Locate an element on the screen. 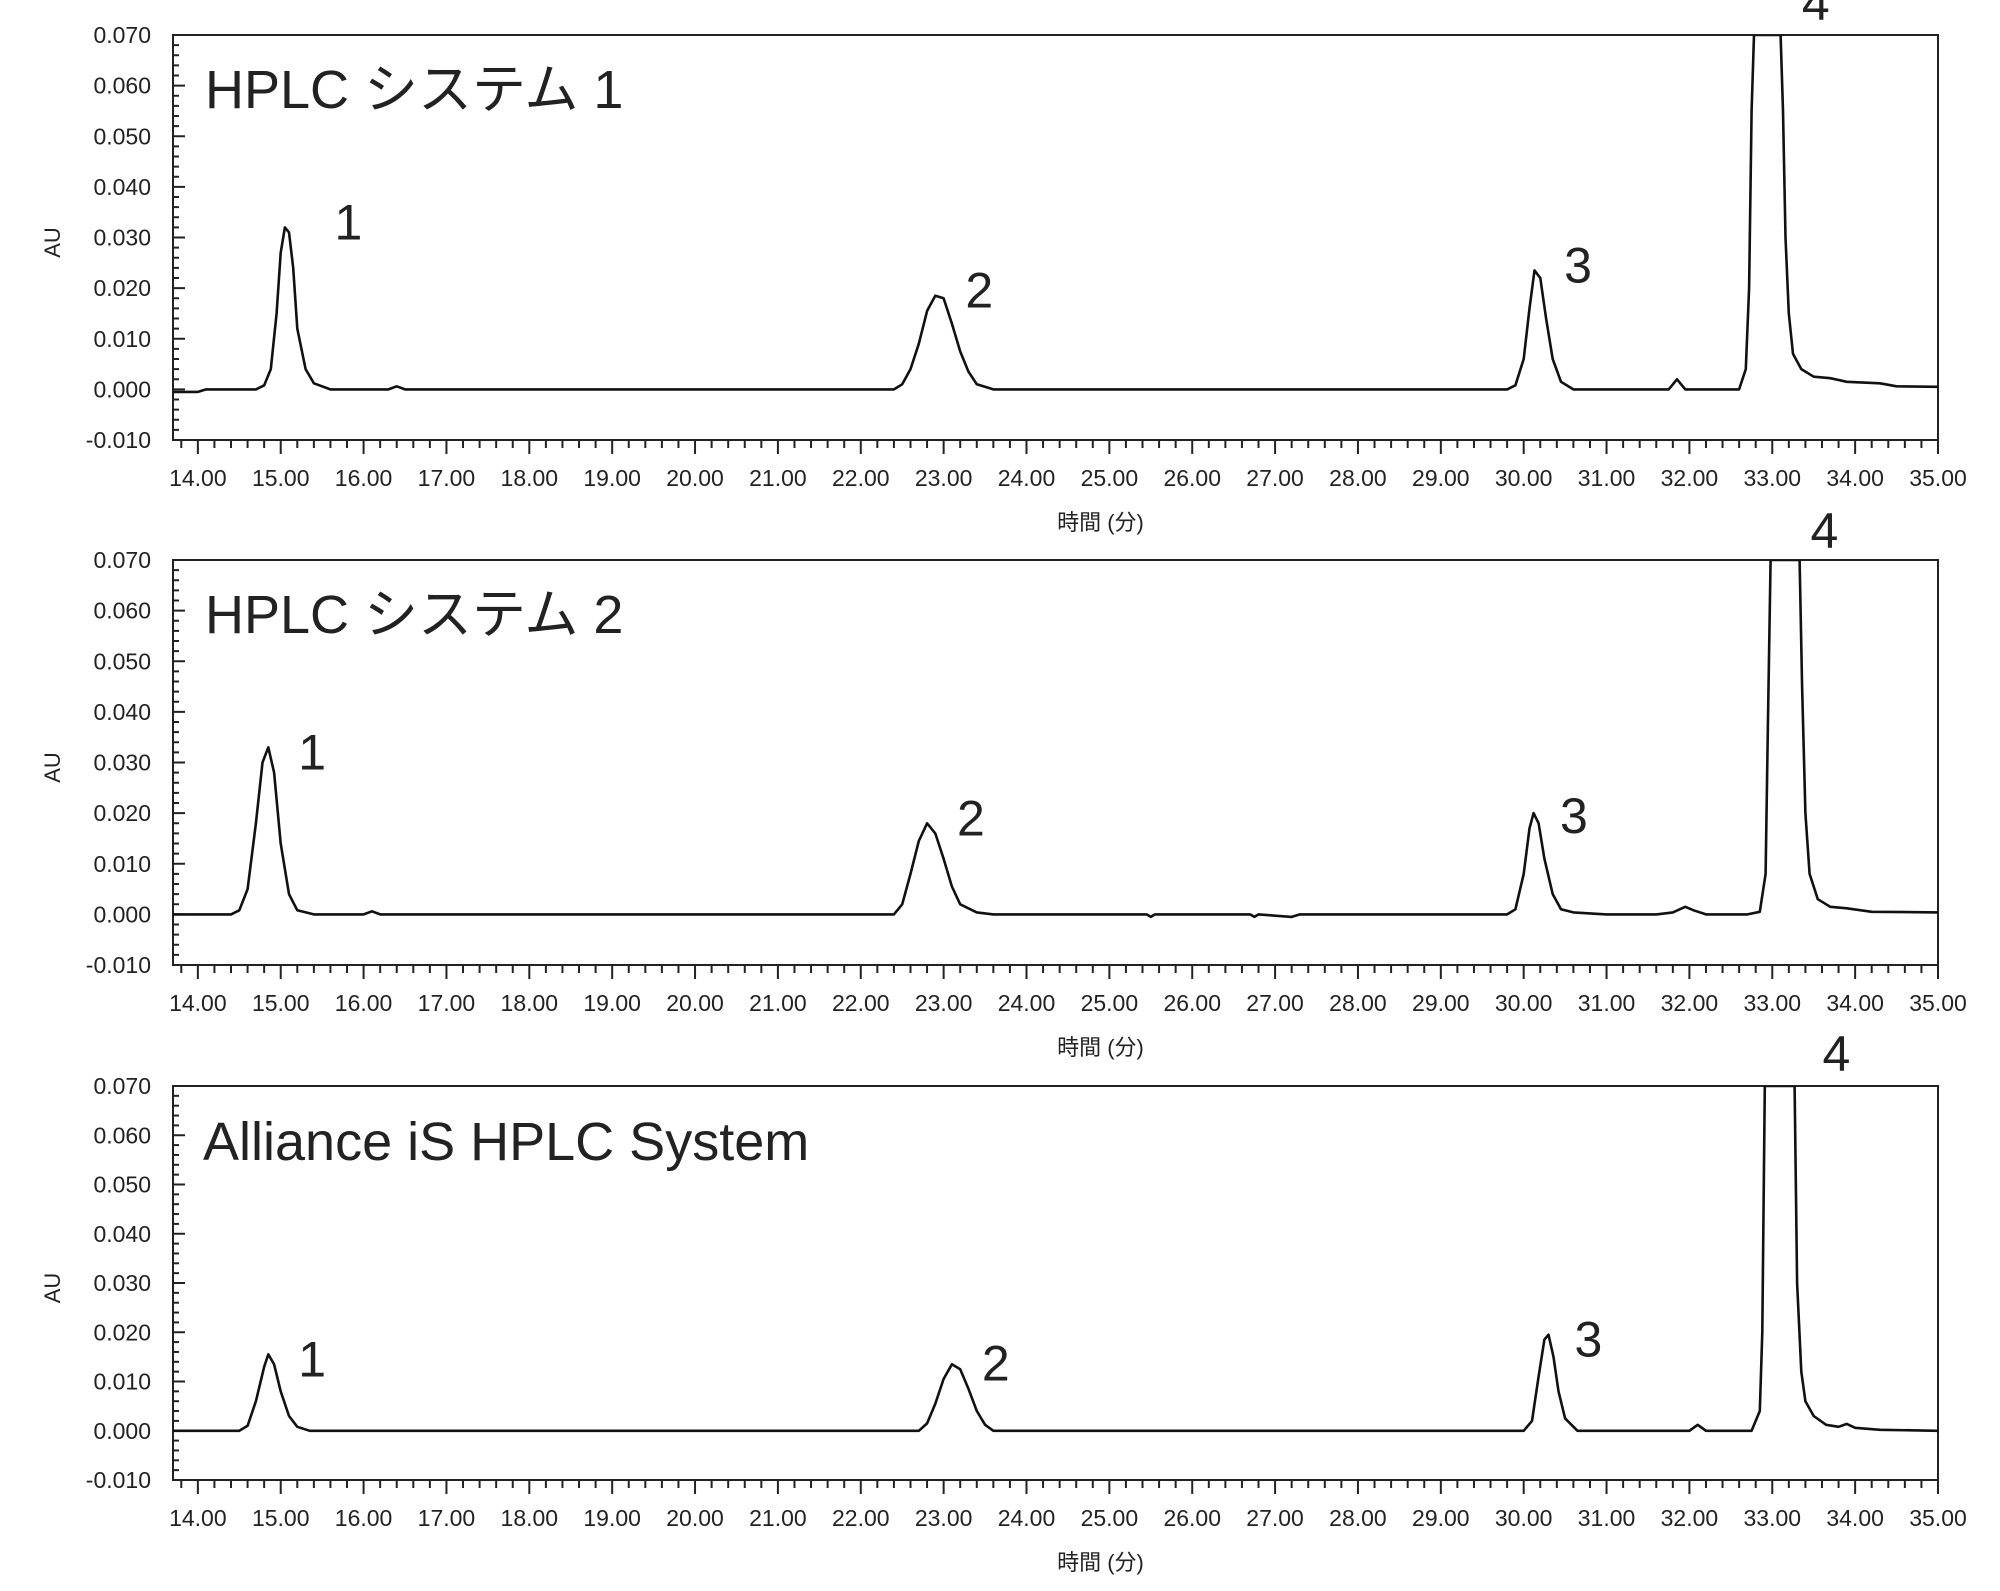 The height and width of the screenshot is (1591, 2000). y-axis-title: AU is located at coordinates (52, 242).